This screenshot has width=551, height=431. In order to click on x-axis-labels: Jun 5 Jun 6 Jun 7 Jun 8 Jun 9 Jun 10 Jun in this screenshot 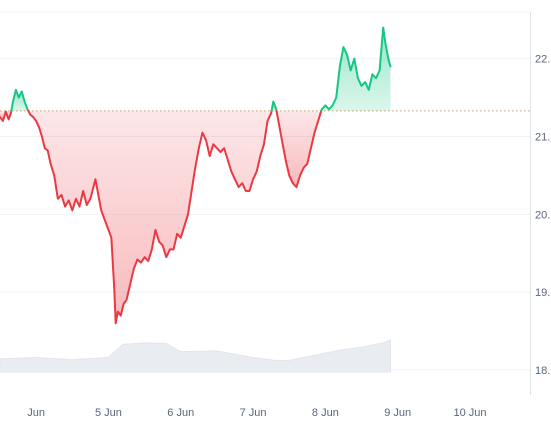, I will do `click(256, 413)`.